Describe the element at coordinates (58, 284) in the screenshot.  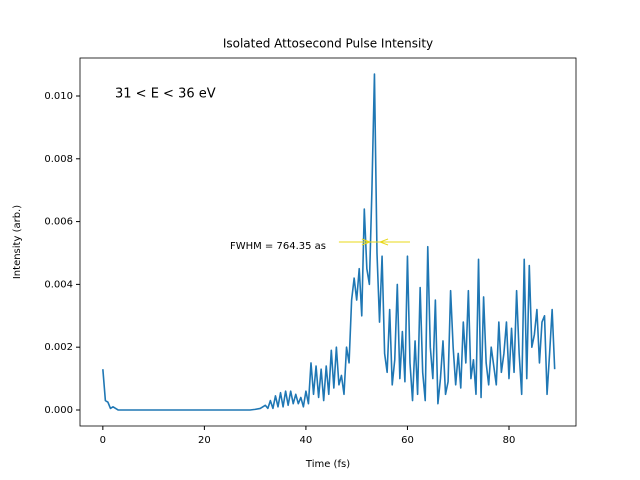
I see `y-tick-label: 0.004` at that location.